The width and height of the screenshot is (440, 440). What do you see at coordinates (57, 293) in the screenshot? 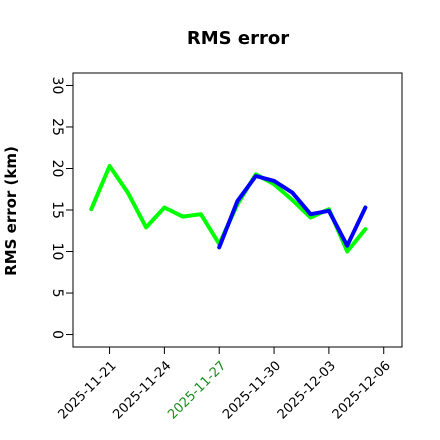
I see `y-tick-label: 5` at bounding box center [57, 293].